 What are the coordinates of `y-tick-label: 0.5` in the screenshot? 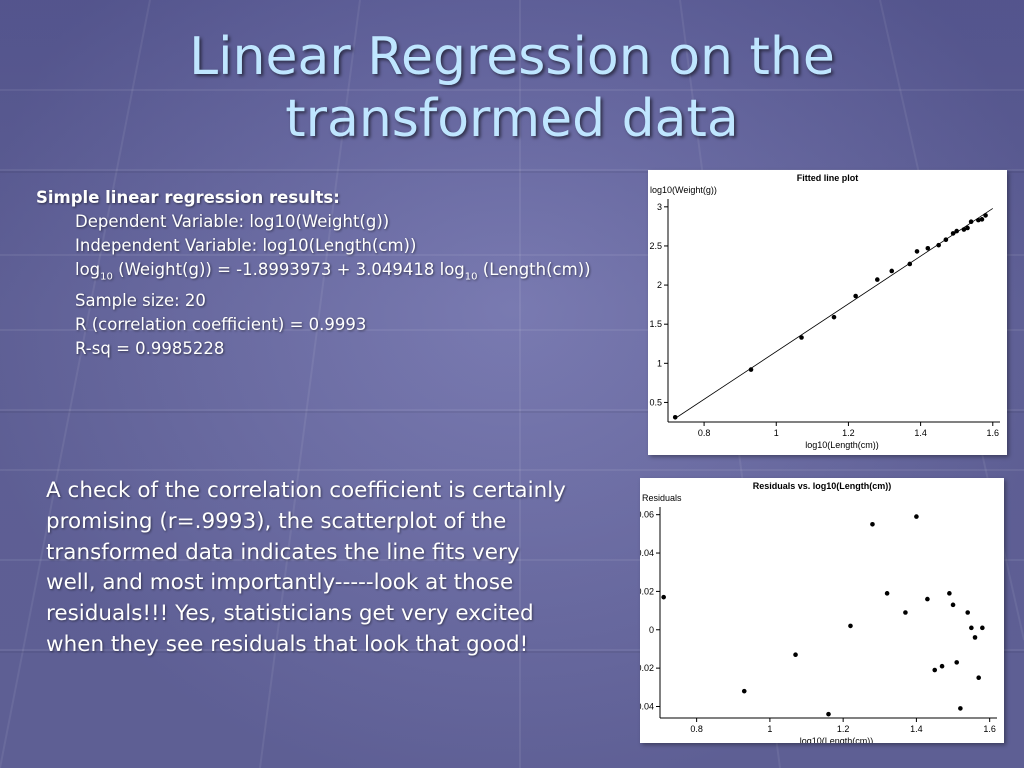 It's located at (655, 402).